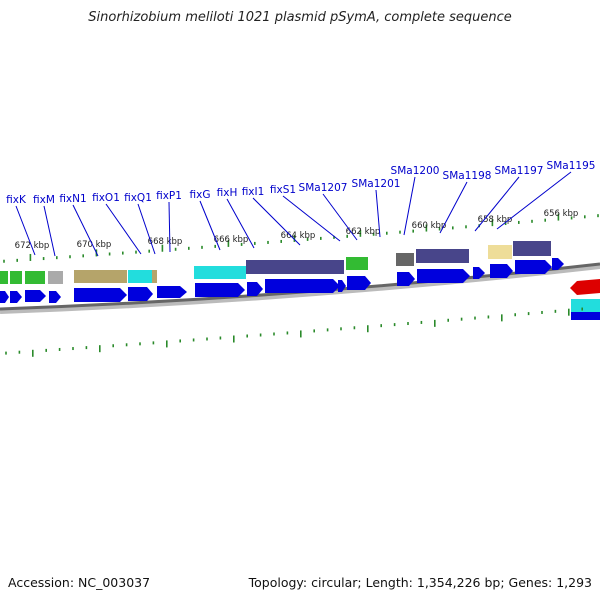  I want to click on gene-label: fixS1, so click(283, 190).